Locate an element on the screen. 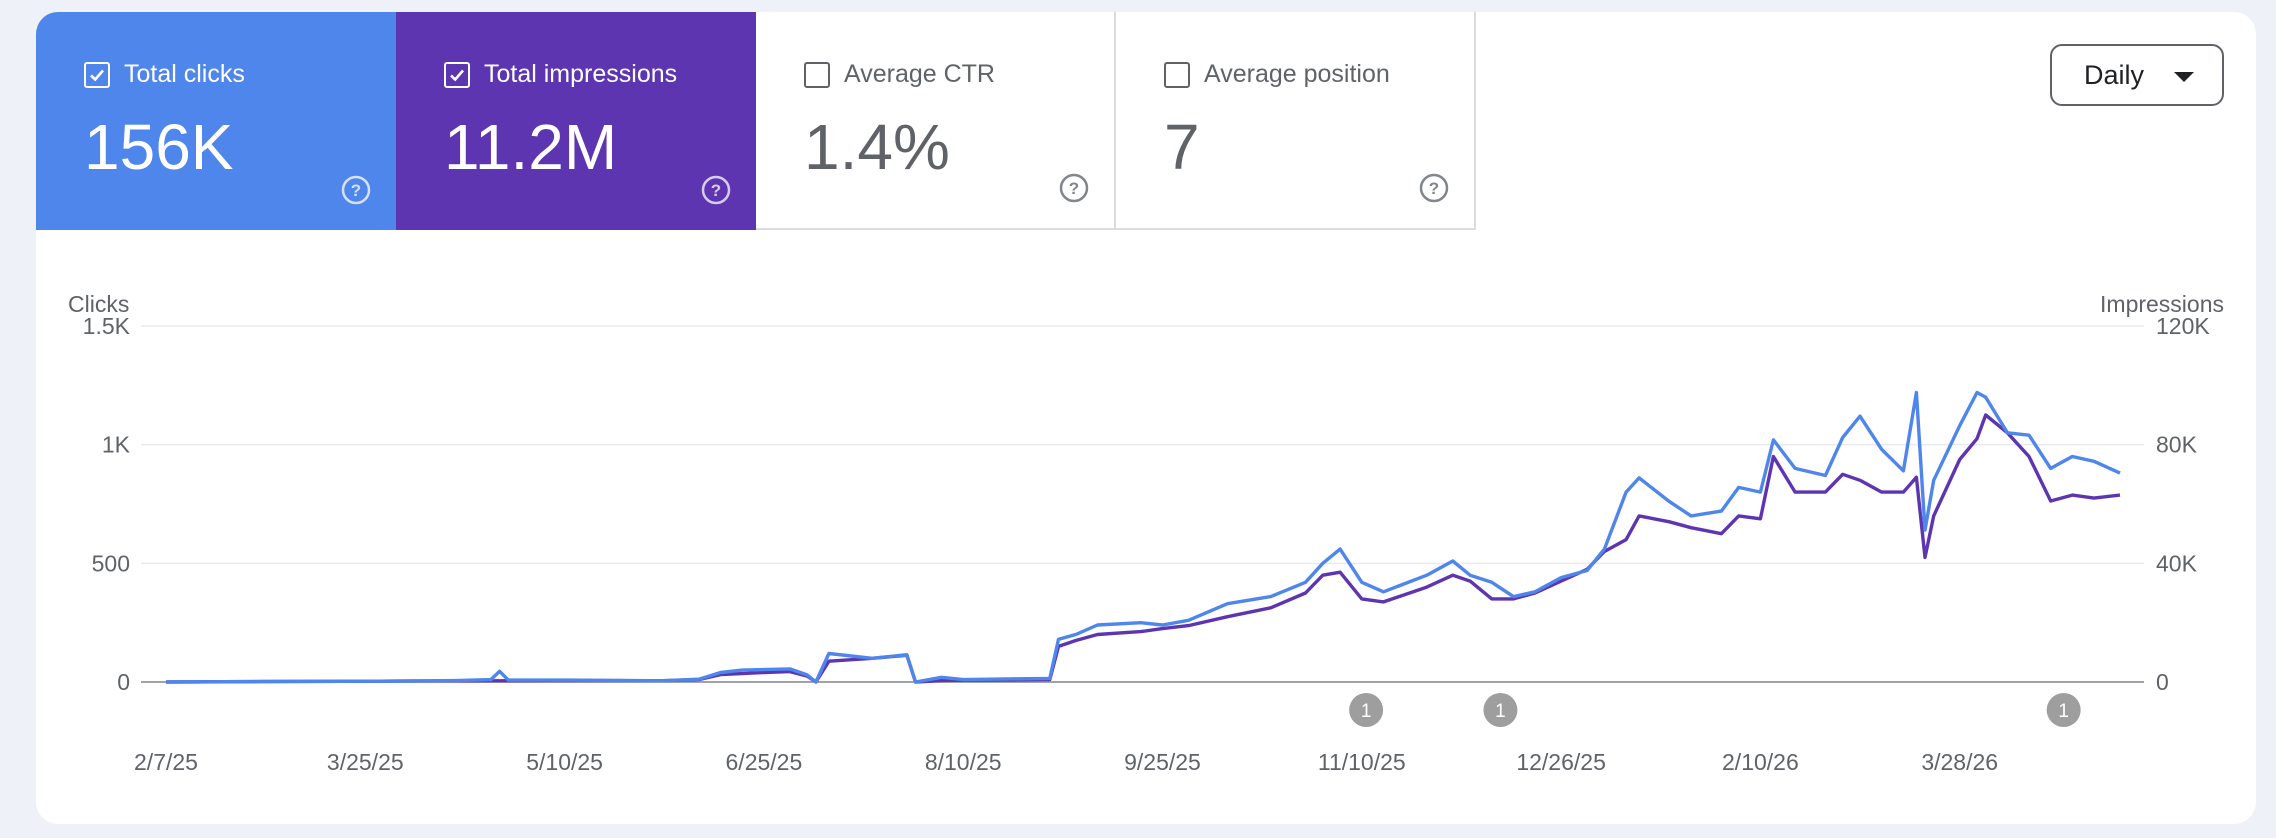 This screenshot has height=838, width=2276. metric-label: Average position is located at coordinates (1297, 74).